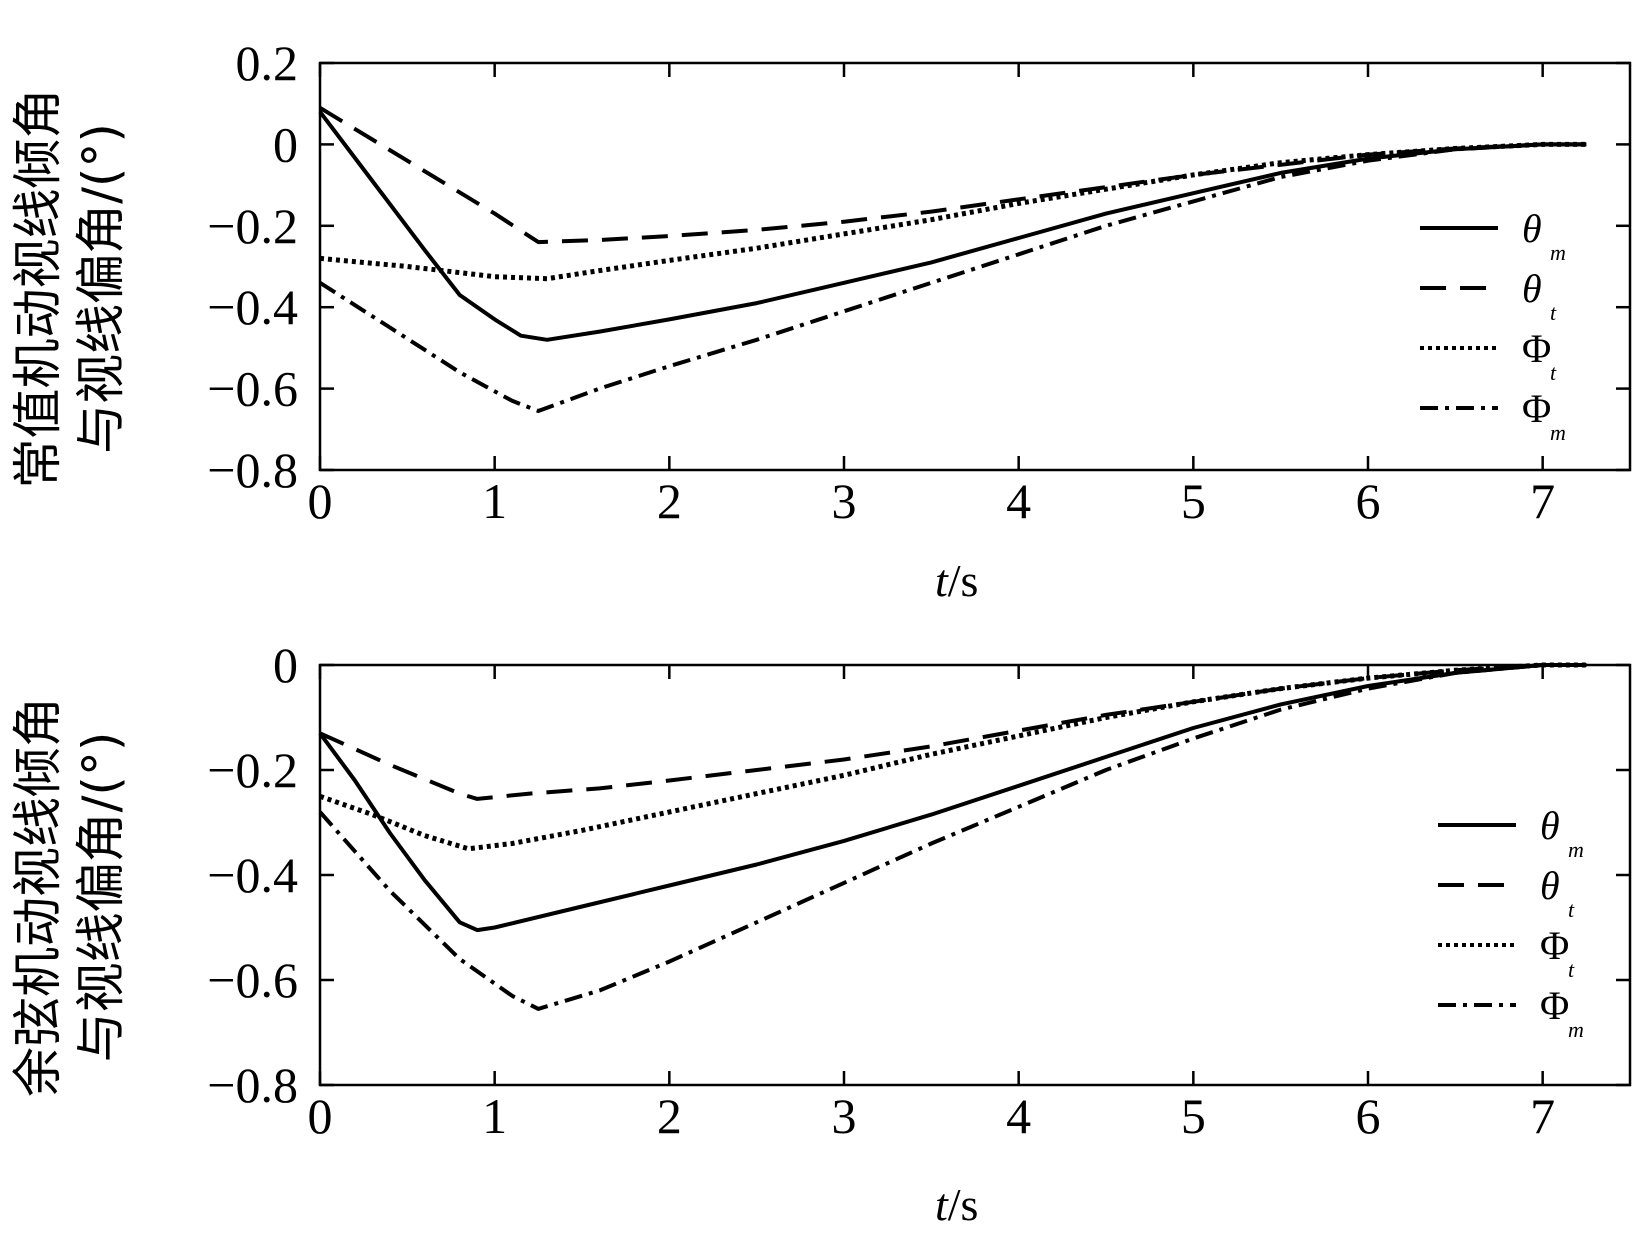  What do you see at coordinates (38, 897) in the screenshot?
I see `y-axis-label-line-1: 余弦机动视线倾角` at bounding box center [38, 897].